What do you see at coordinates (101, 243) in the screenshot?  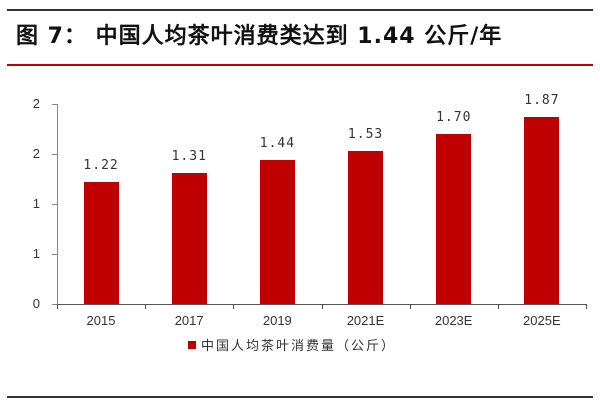 I see `bar-2015` at bounding box center [101, 243].